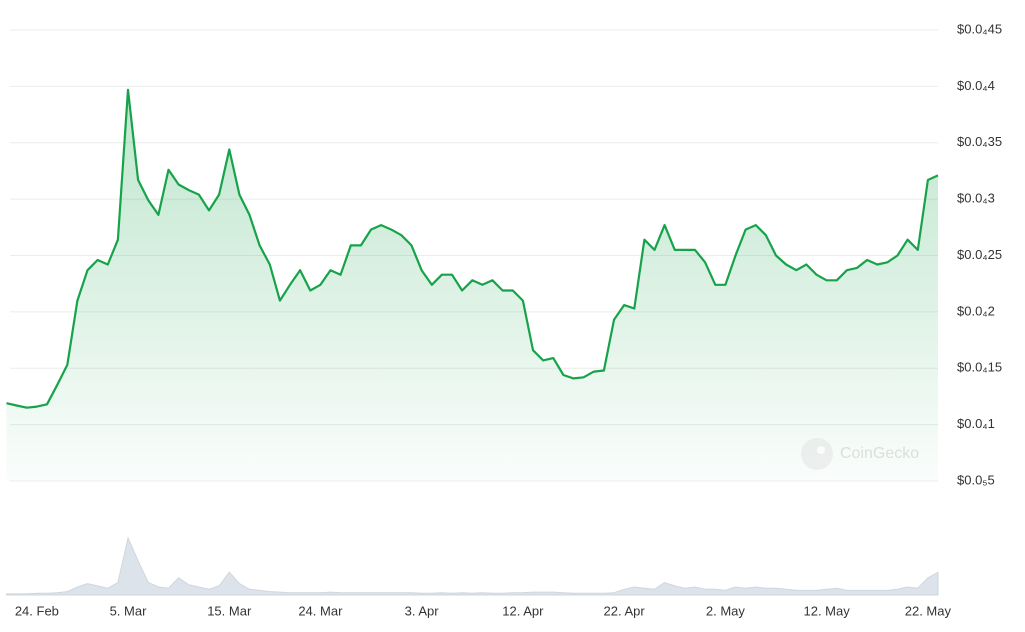  Describe the element at coordinates (879, 453) in the screenshot. I see `watermark-text: CoinGecko` at that location.